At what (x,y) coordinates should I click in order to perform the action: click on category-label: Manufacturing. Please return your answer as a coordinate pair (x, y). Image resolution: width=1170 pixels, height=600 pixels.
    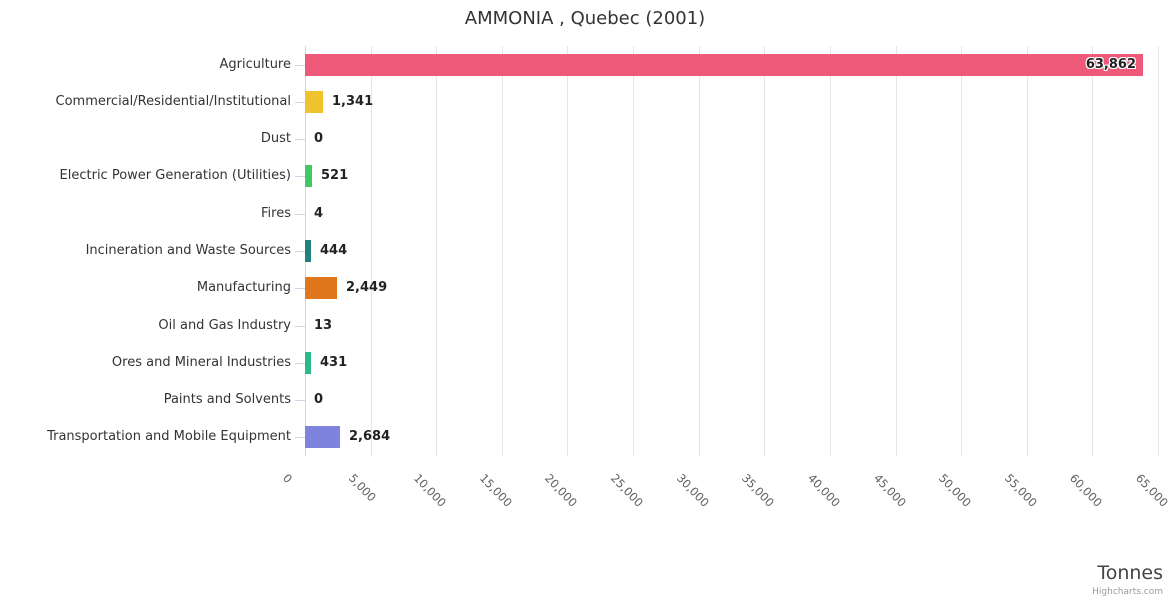
    Looking at the image, I should click on (243, 287).